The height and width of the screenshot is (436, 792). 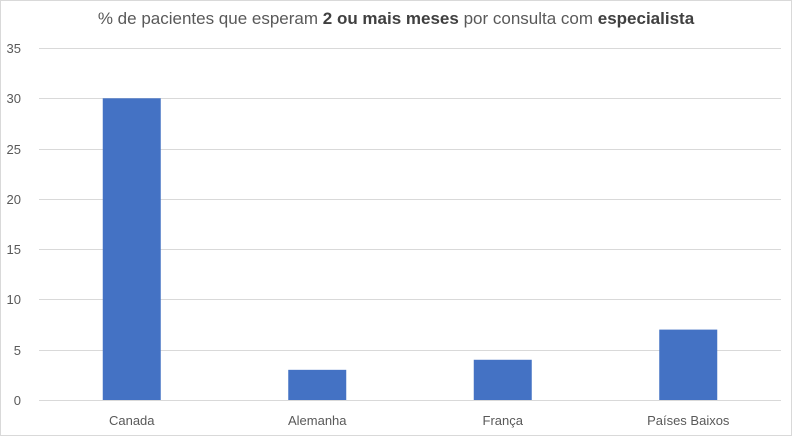 I want to click on x-tick-label: França, so click(x=503, y=420).